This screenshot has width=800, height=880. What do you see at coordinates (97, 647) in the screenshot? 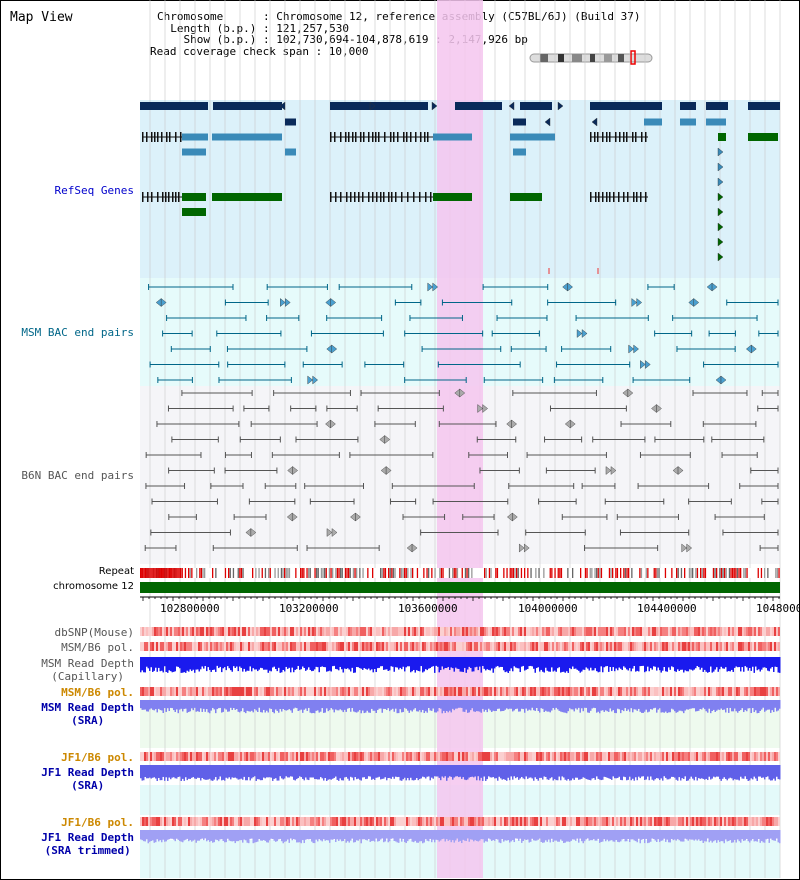
I see `label-msm-b6-pol: MSM/B6 pol.` at bounding box center [97, 647].